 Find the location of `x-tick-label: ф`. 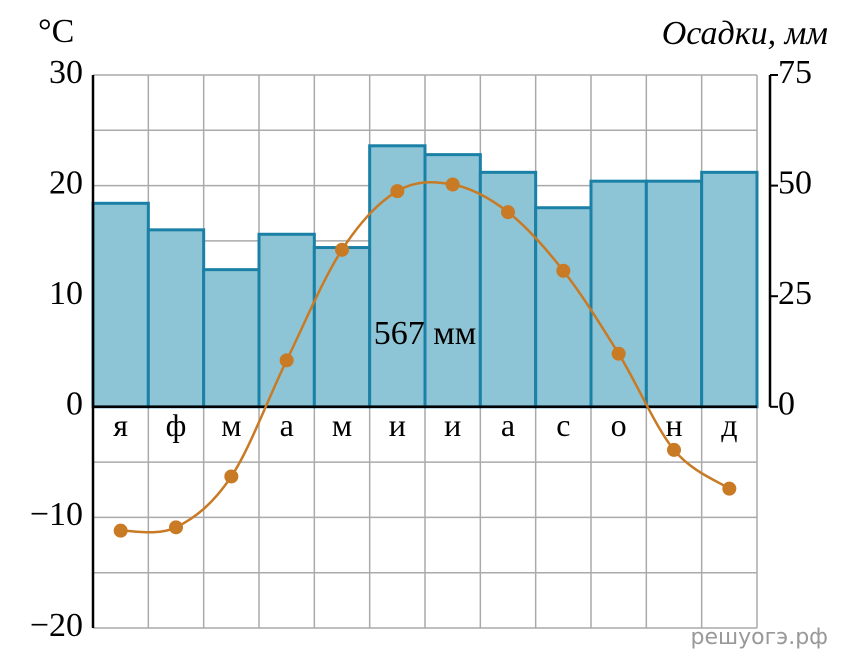

x-tick-label: ф is located at coordinates (176, 425).